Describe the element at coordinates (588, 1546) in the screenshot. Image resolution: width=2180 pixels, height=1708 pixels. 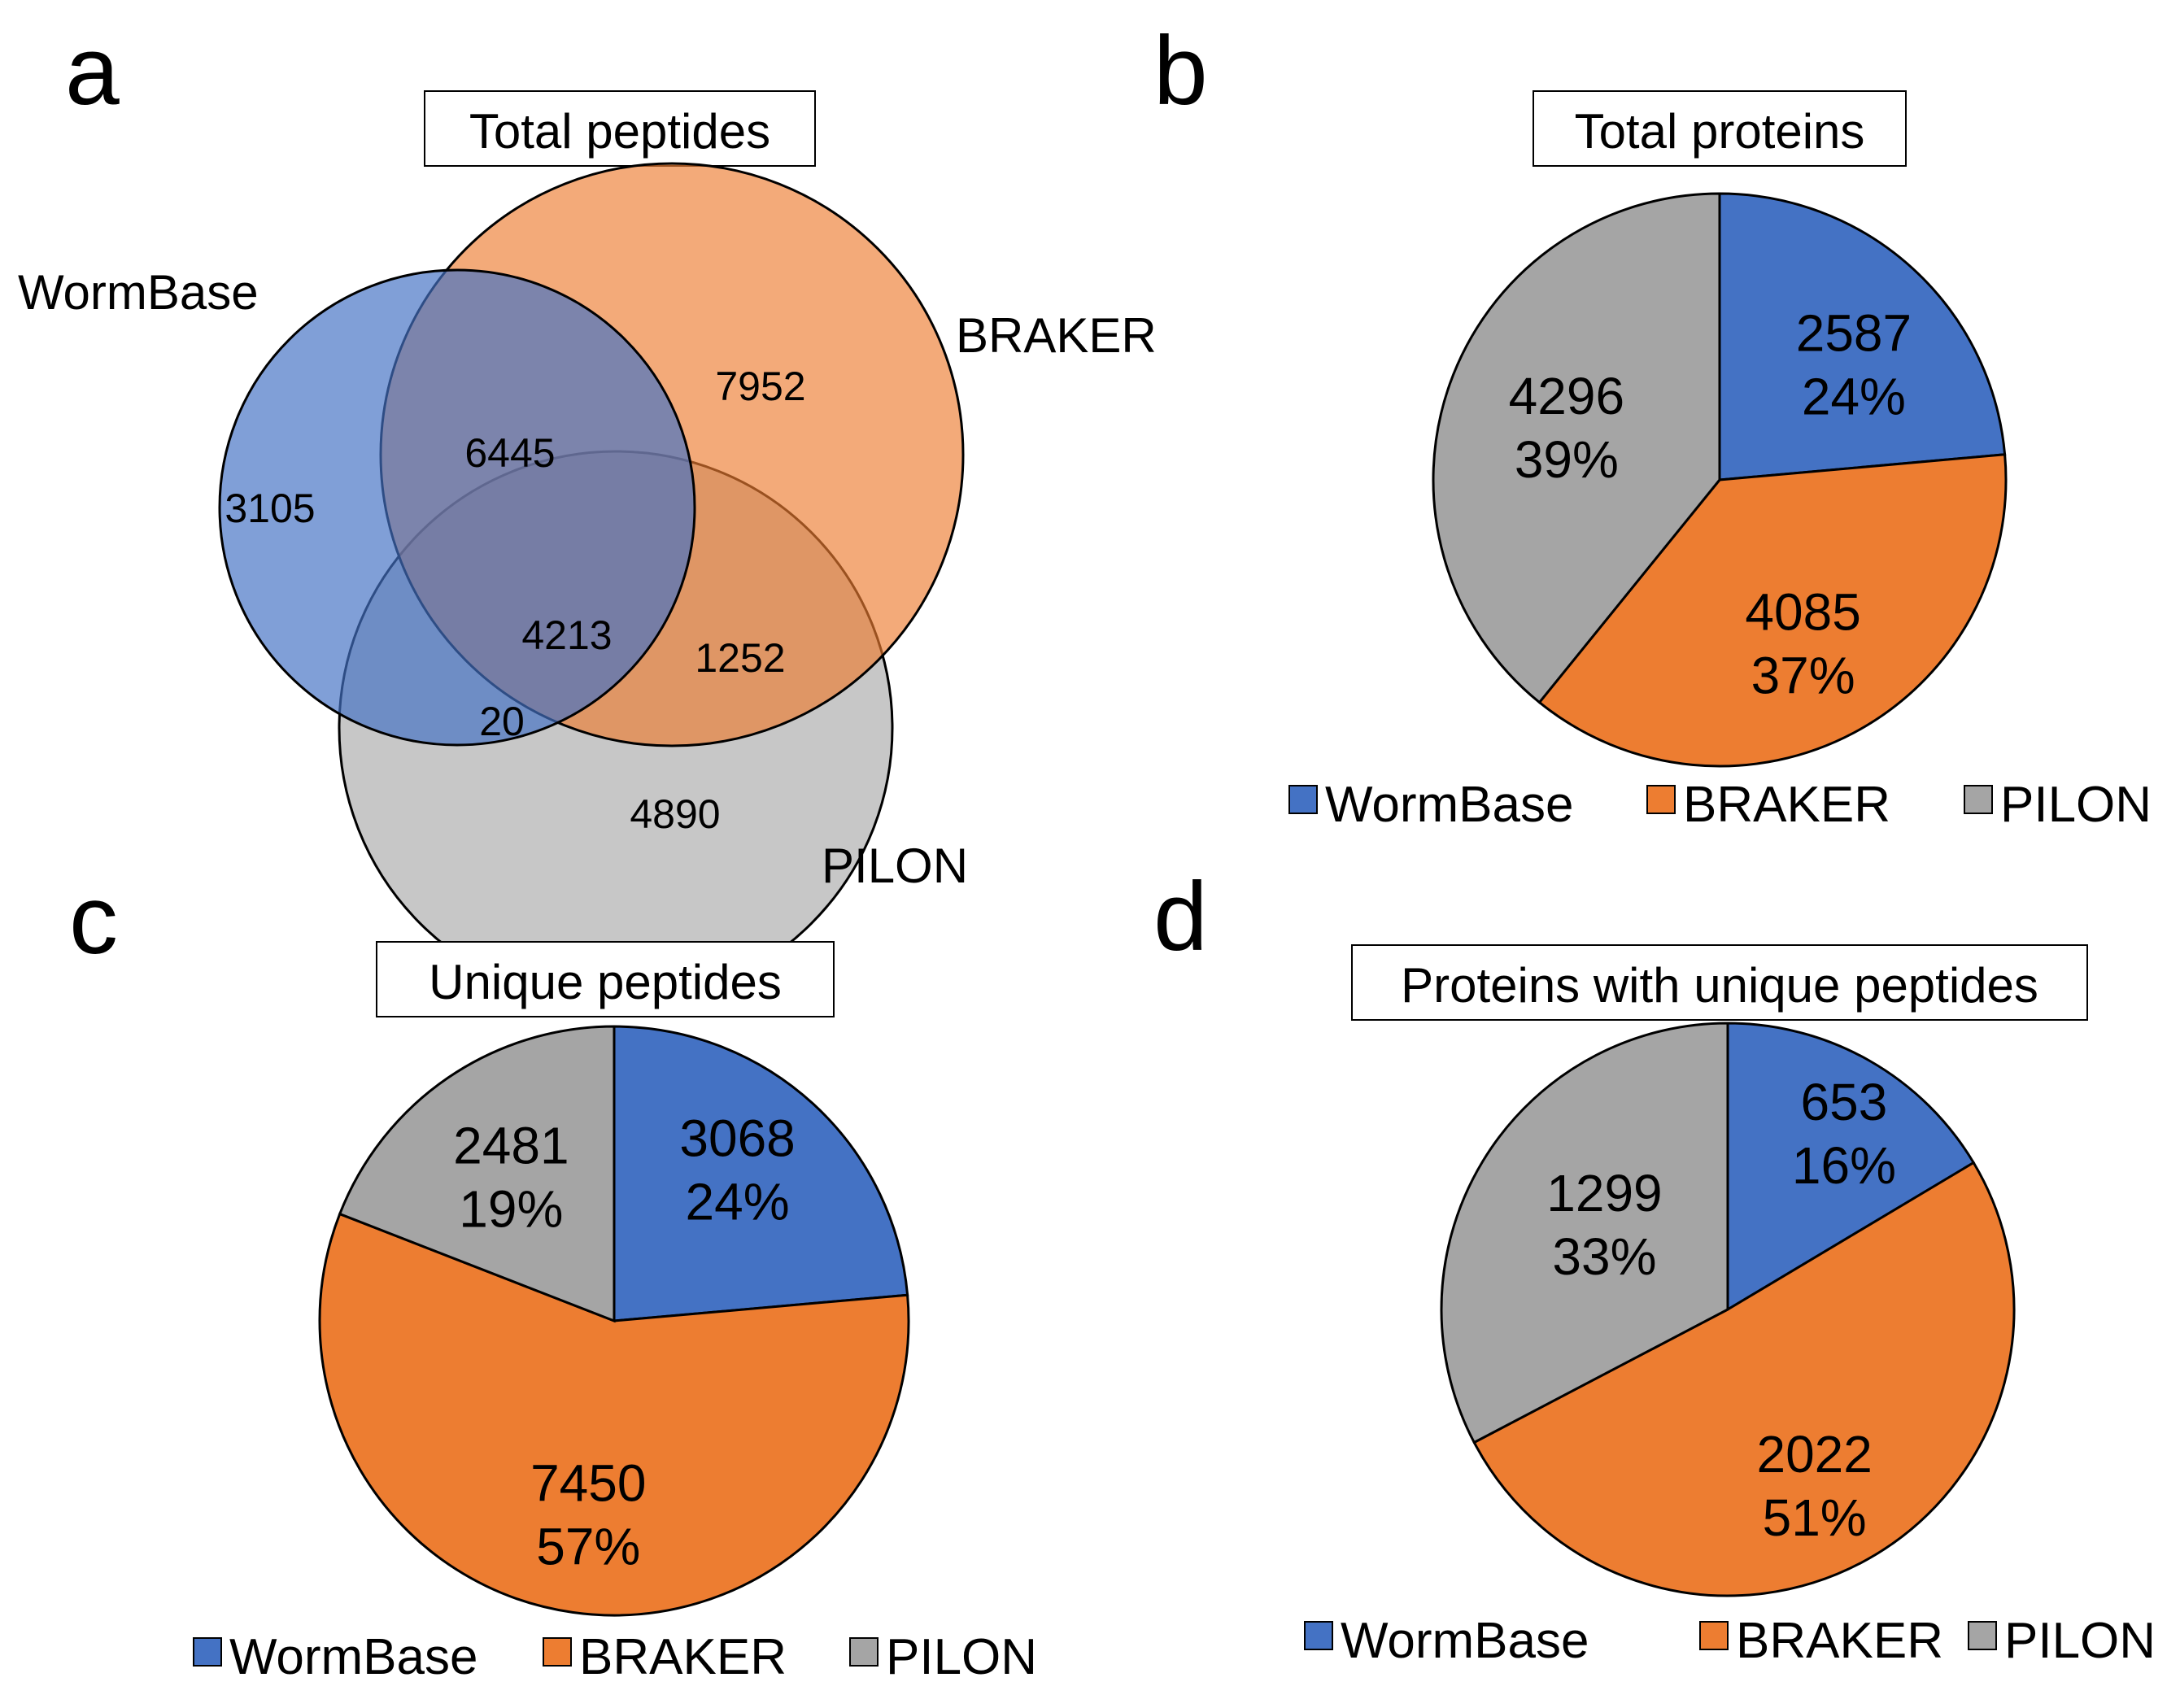
I see `pie-c-percent-label-braker: 57%` at that location.